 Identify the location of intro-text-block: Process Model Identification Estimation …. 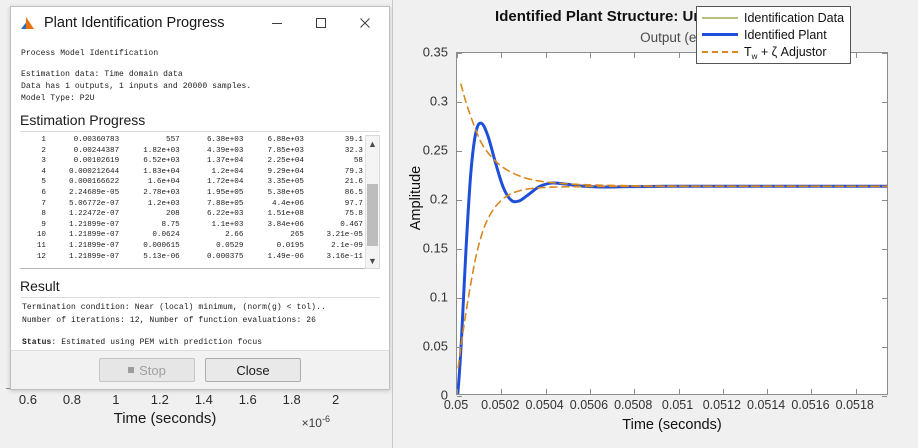
(200, 72).